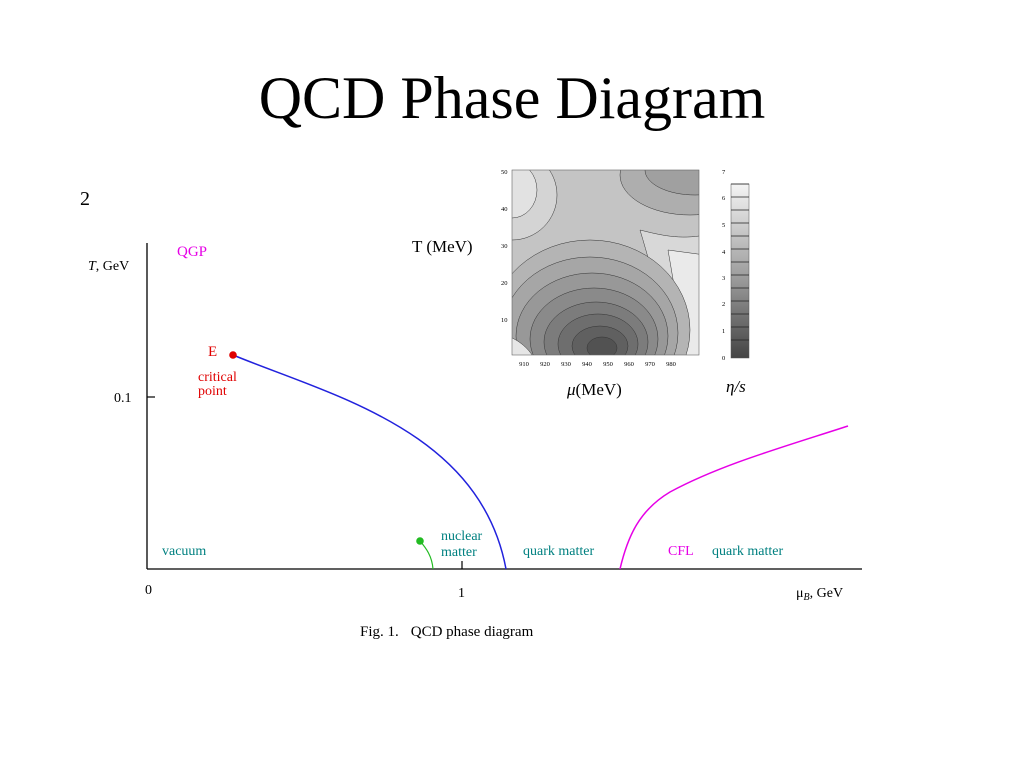  I want to click on region-nuclear-line2: matter, so click(459, 552).